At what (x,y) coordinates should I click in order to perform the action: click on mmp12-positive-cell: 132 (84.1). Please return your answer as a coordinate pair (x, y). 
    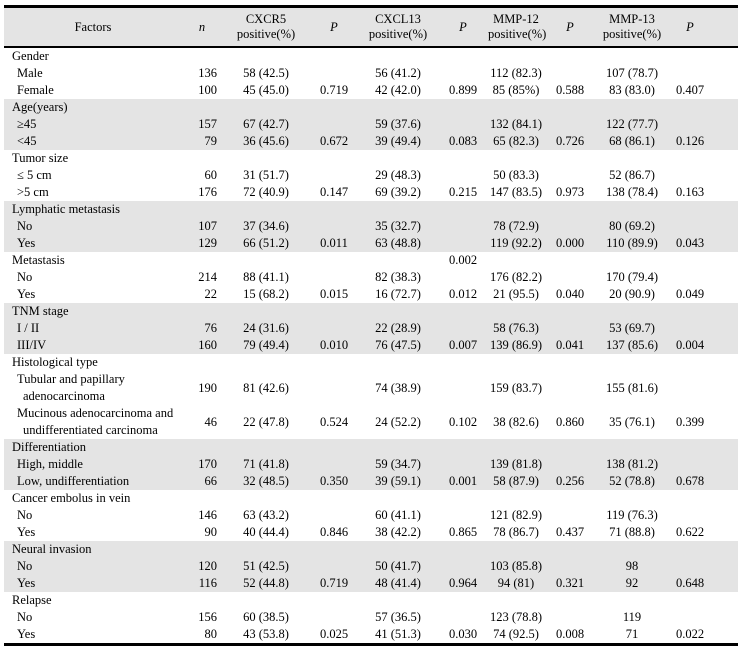
    Looking at the image, I should click on (516, 124).